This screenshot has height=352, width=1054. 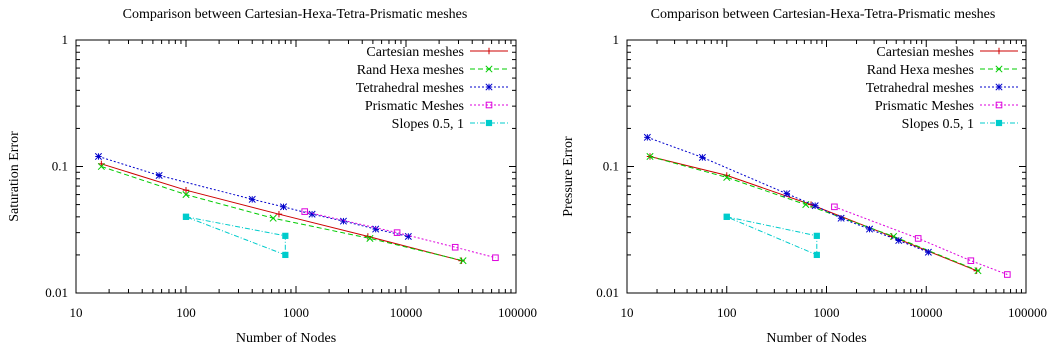 What do you see at coordinates (627, 312) in the screenshot?
I see `x-tick-label: 10` at bounding box center [627, 312].